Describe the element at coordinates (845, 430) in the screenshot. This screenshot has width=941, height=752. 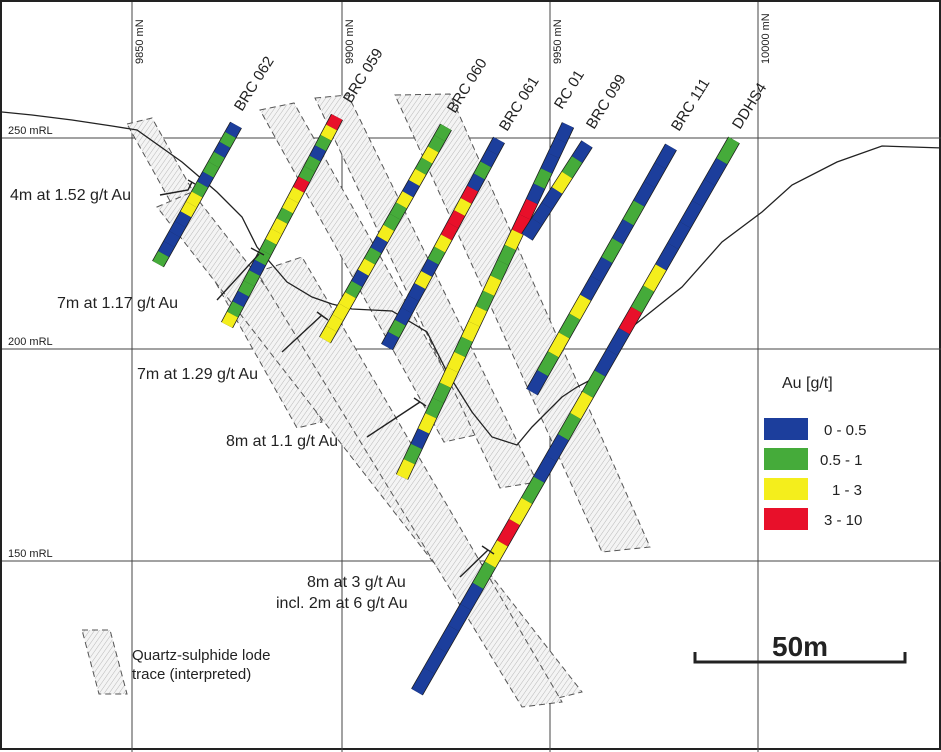
I see `legend-label: 0 - 0.5` at that location.